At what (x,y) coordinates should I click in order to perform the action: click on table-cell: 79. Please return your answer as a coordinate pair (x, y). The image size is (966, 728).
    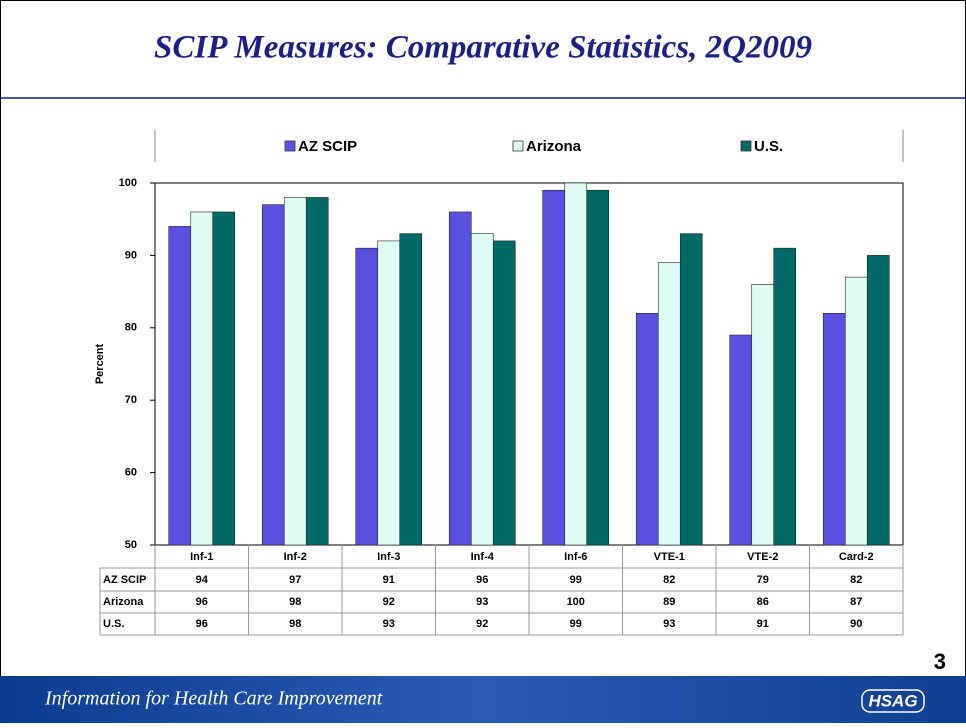
    Looking at the image, I should click on (763, 580).